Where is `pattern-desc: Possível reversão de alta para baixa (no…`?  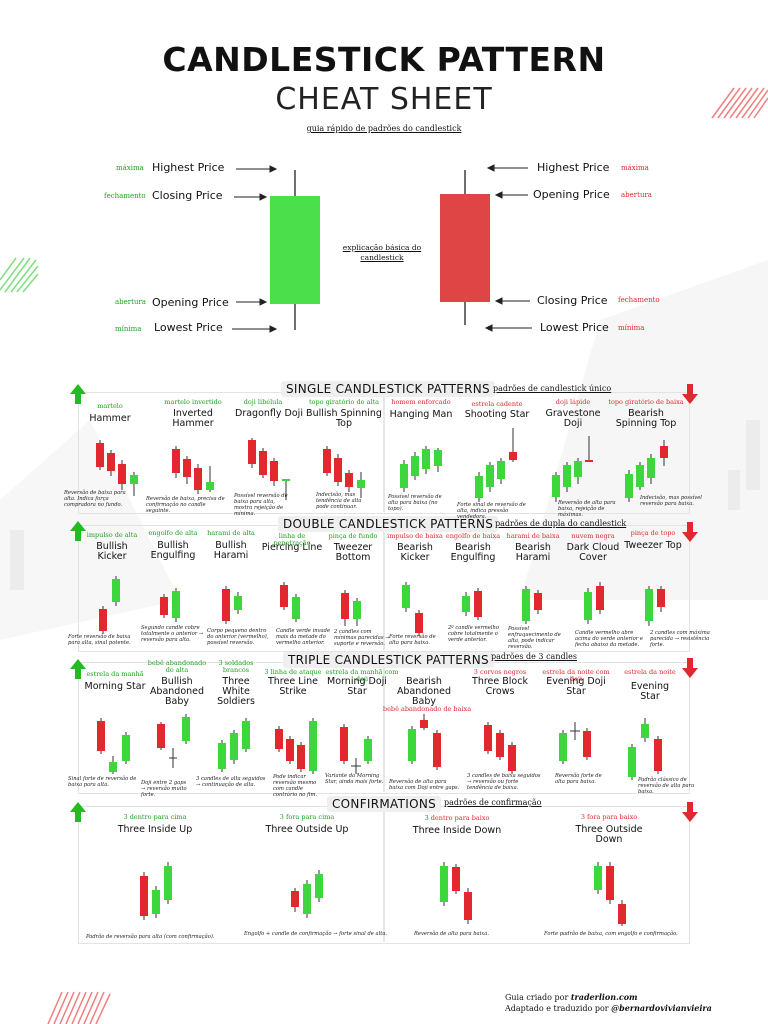 pattern-desc: Possível reversão de alta para baixa (no… is located at coordinates (415, 503).